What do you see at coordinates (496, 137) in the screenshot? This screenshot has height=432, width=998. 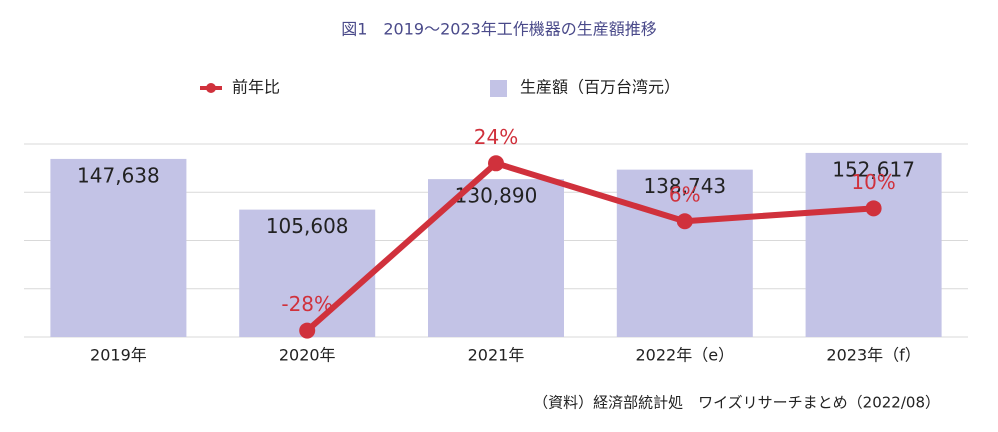 I see `line-value-label: 24%` at bounding box center [496, 137].